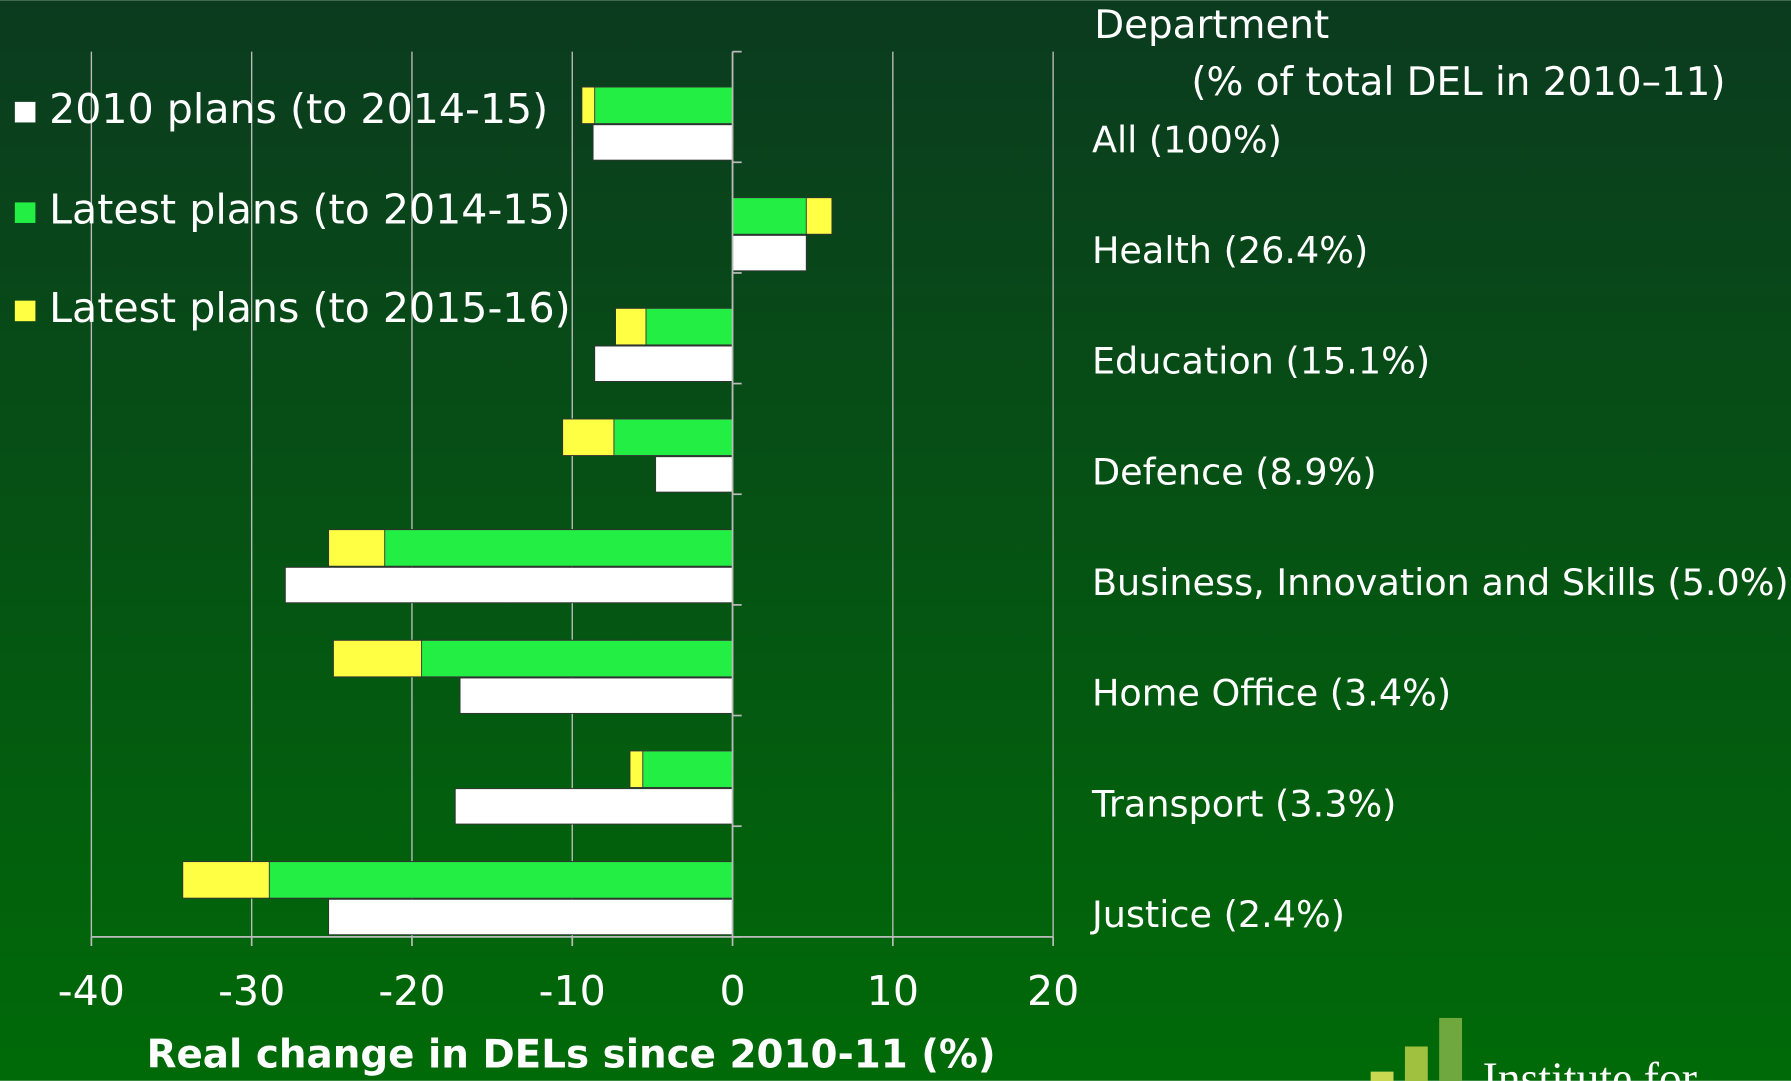 The width and height of the screenshot is (1791, 1081). I want to click on logo: Institute for, so click(1533, 1049).